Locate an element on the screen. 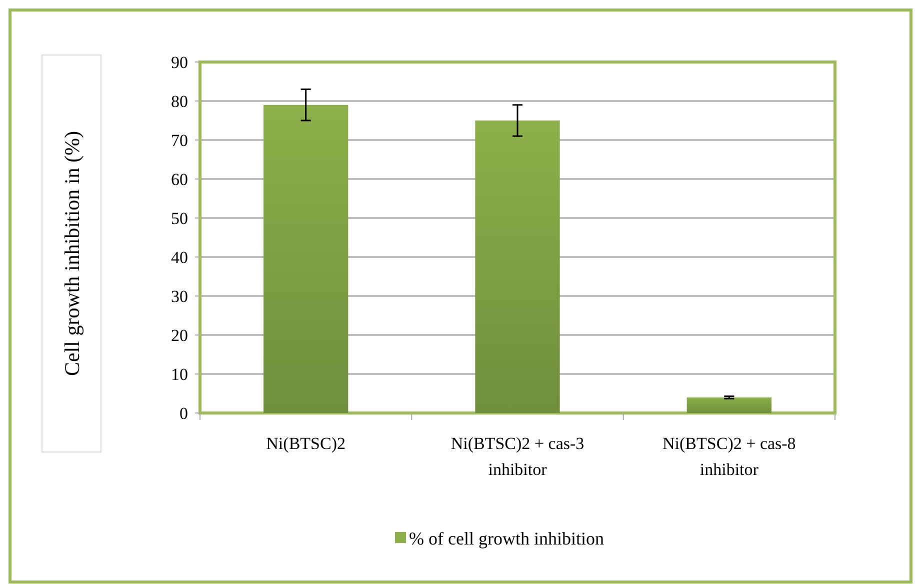 Image resolution: width=915 pixels, height=584 pixels. y-tick-label: 60 is located at coordinates (179, 179).